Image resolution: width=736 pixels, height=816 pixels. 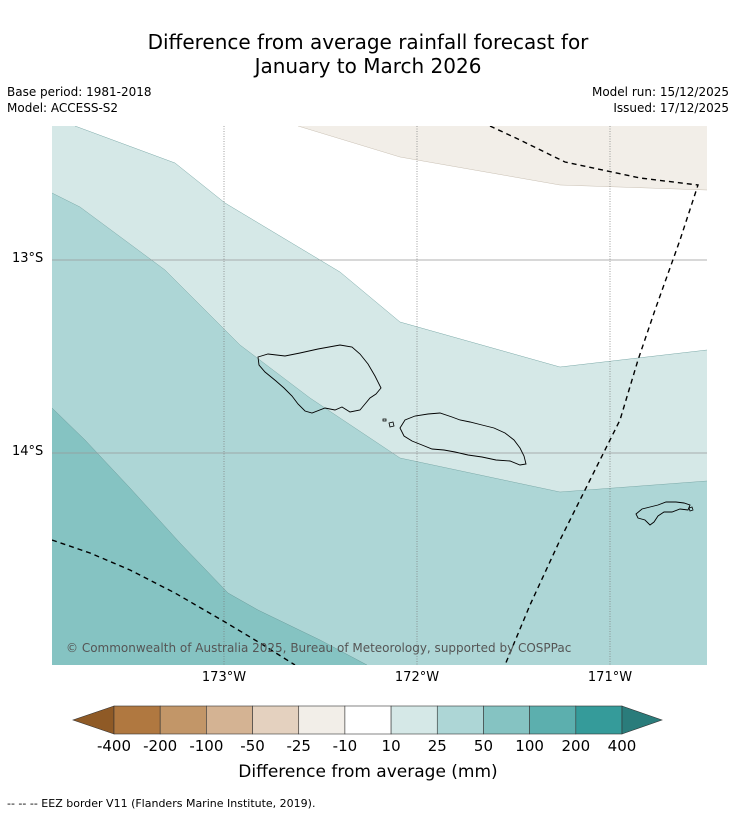 I want to click on lon-label-172w: 172°W, so click(x=417, y=677).